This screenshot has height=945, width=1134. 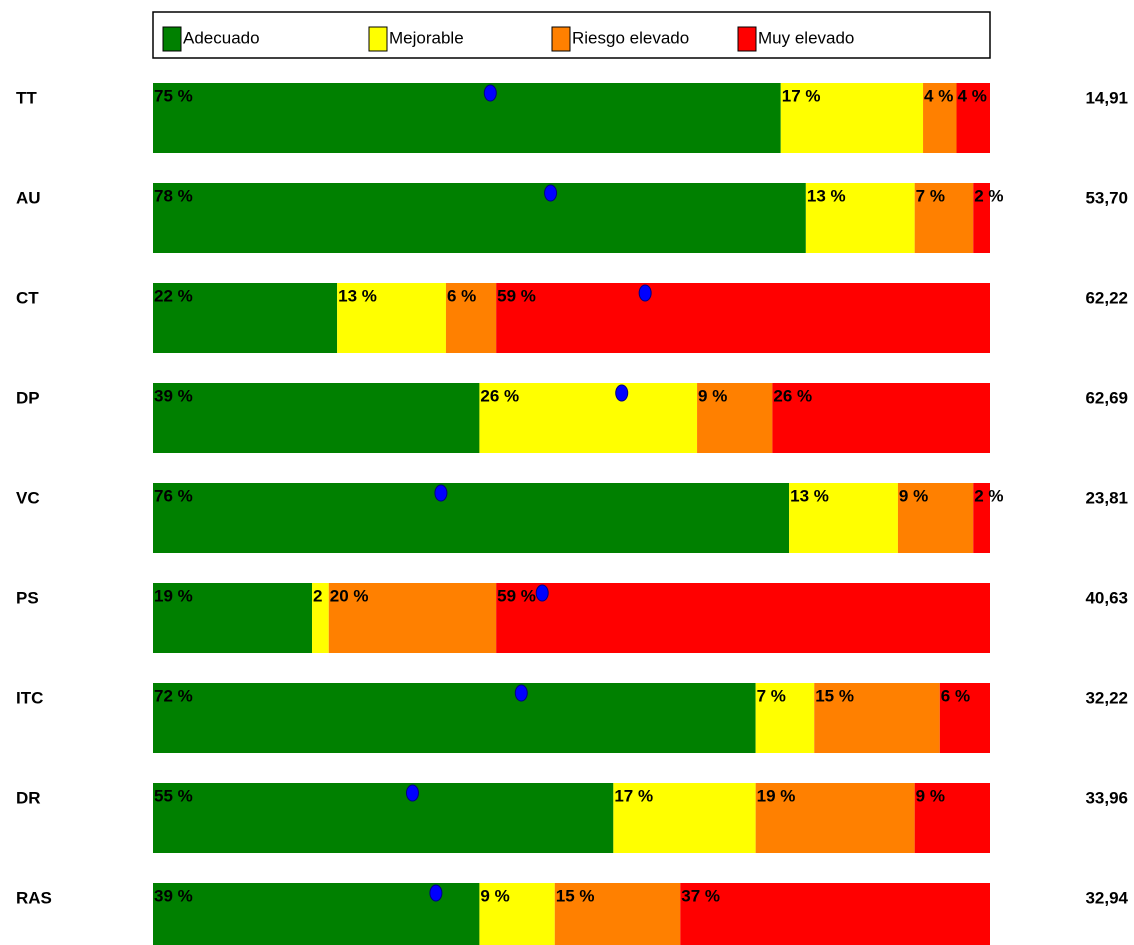 I want to click on value-label: 37 %, so click(x=700, y=895).